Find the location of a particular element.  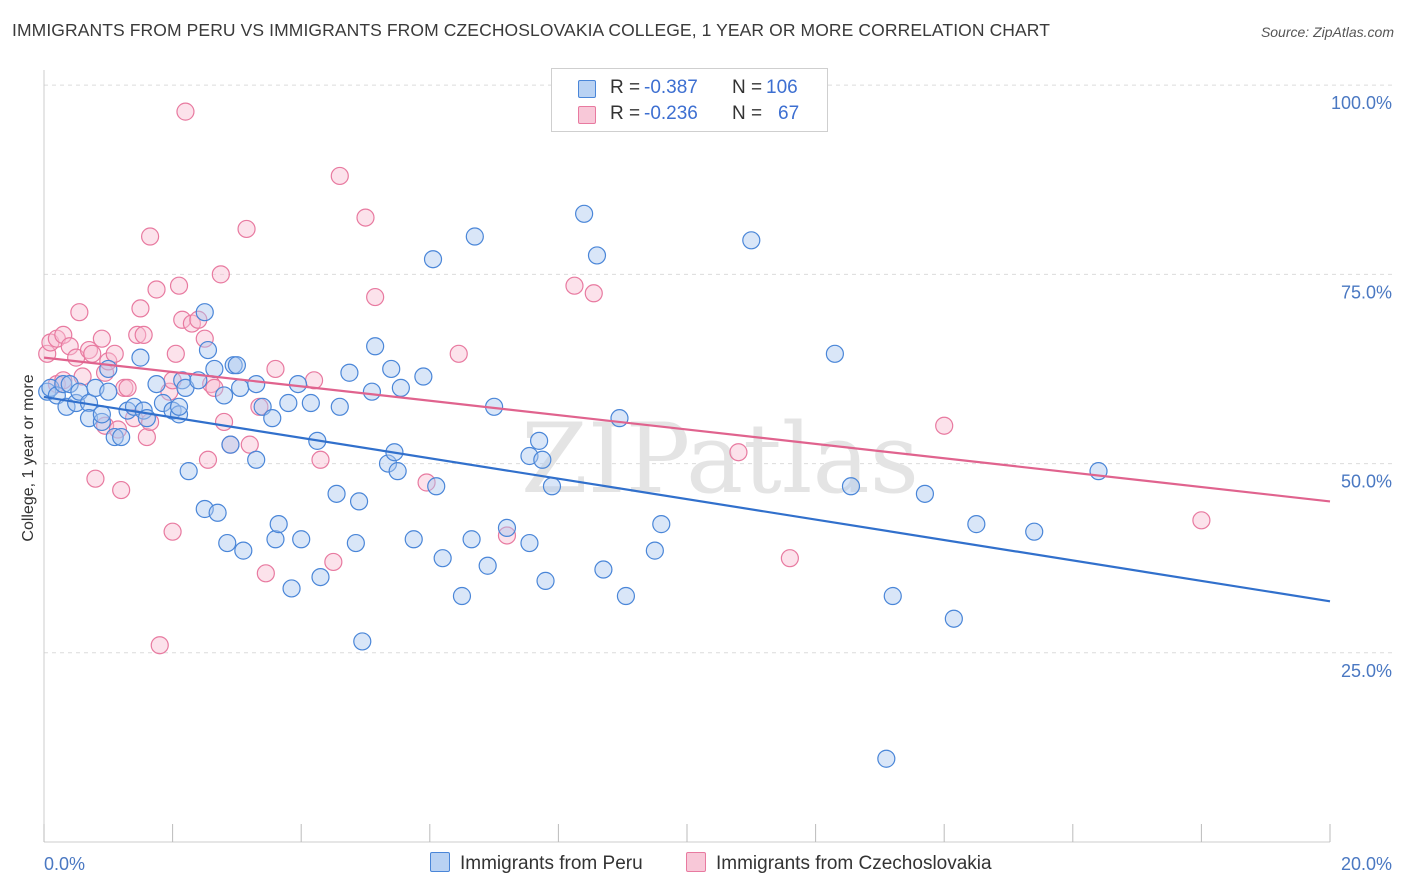

y-tick-label: 100.0% is located at coordinates (1361, 103).